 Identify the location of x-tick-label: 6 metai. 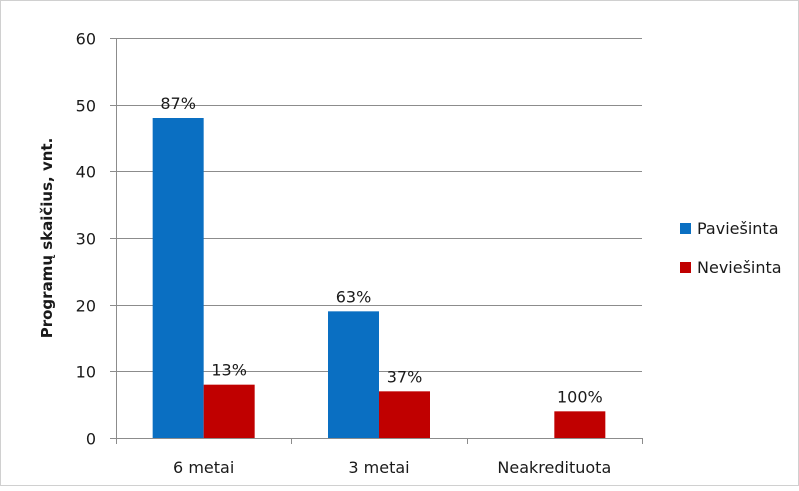
(203, 467).